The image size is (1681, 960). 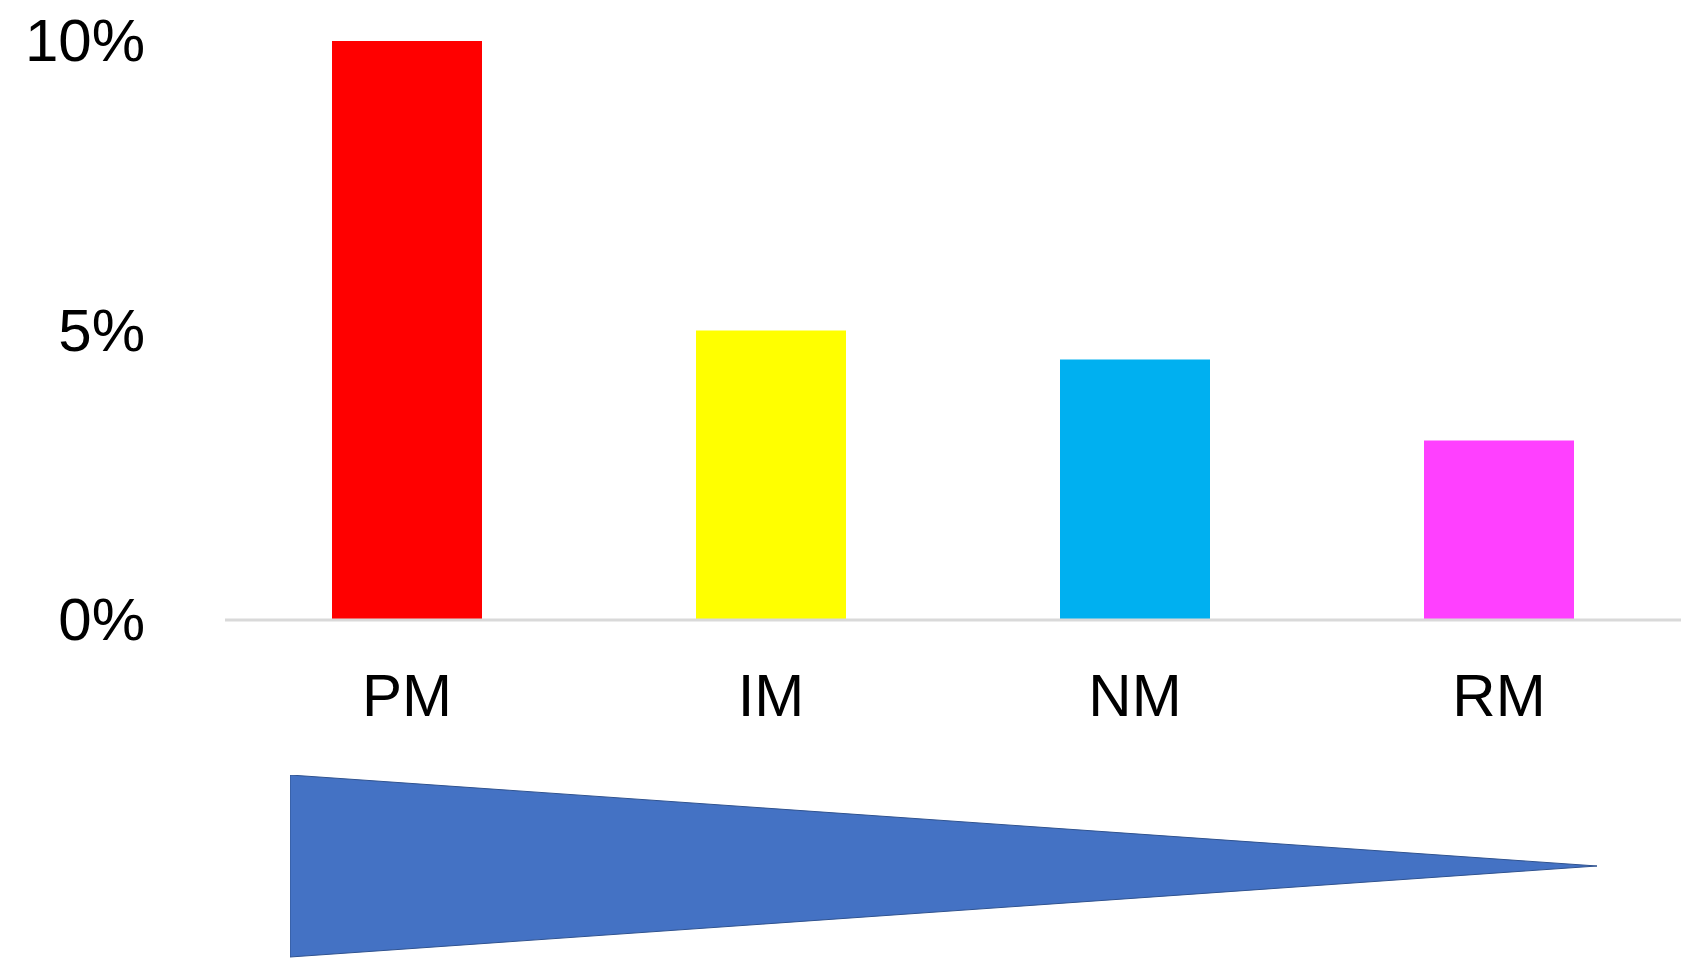 I want to click on x-tick-label: RM, so click(x=1499, y=695).